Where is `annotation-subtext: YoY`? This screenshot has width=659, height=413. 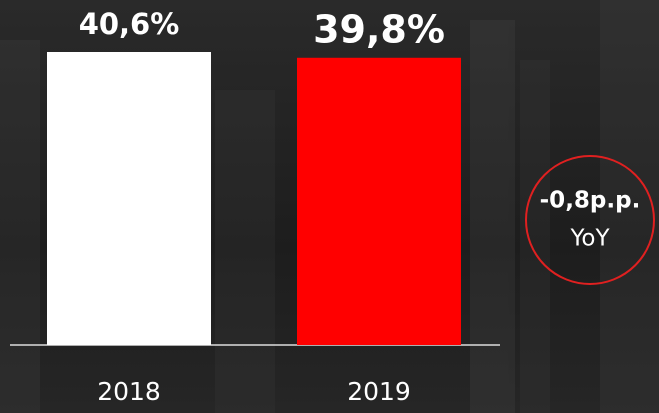 annotation-subtext: YoY is located at coordinates (589, 239).